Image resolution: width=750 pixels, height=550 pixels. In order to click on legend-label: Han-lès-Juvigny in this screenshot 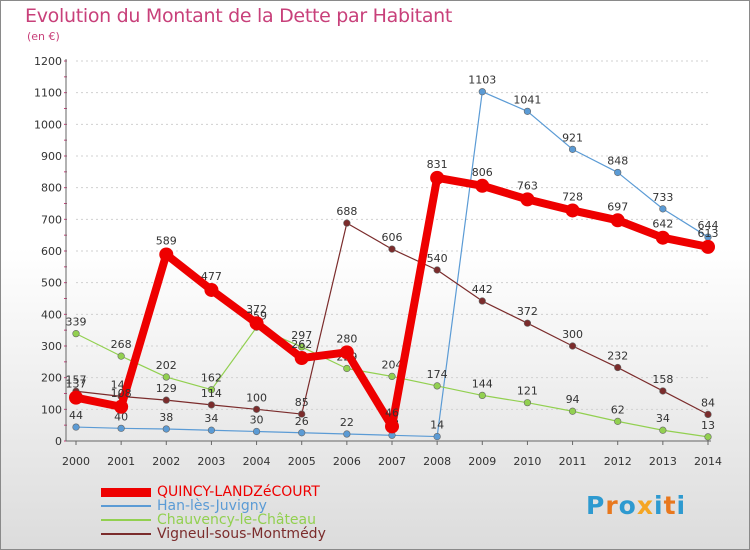, I will do `click(212, 506)`.